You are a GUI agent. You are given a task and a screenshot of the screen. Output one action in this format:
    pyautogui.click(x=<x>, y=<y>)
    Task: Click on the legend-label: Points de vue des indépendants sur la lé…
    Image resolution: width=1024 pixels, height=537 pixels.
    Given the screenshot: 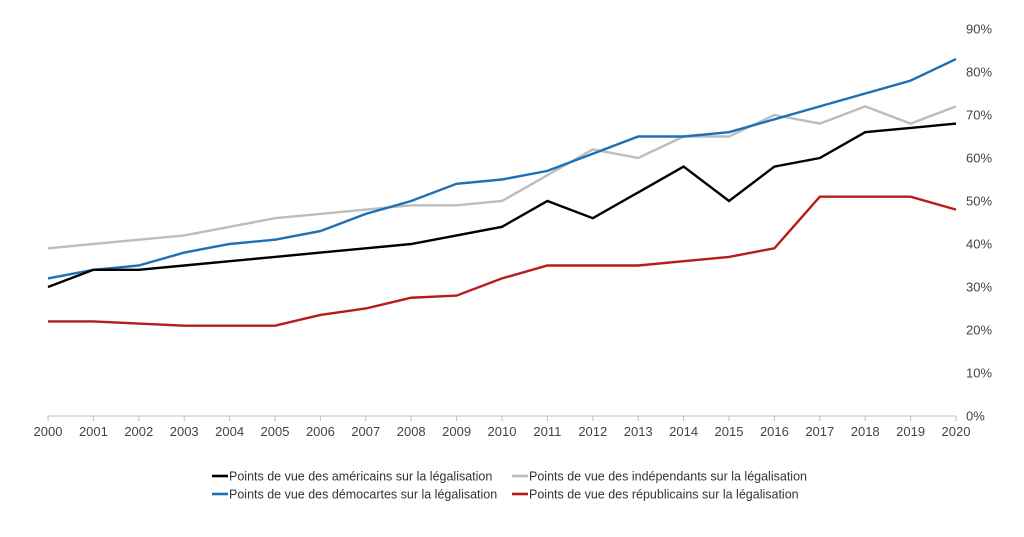 What is the action you would take?
    pyautogui.click(x=668, y=477)
    